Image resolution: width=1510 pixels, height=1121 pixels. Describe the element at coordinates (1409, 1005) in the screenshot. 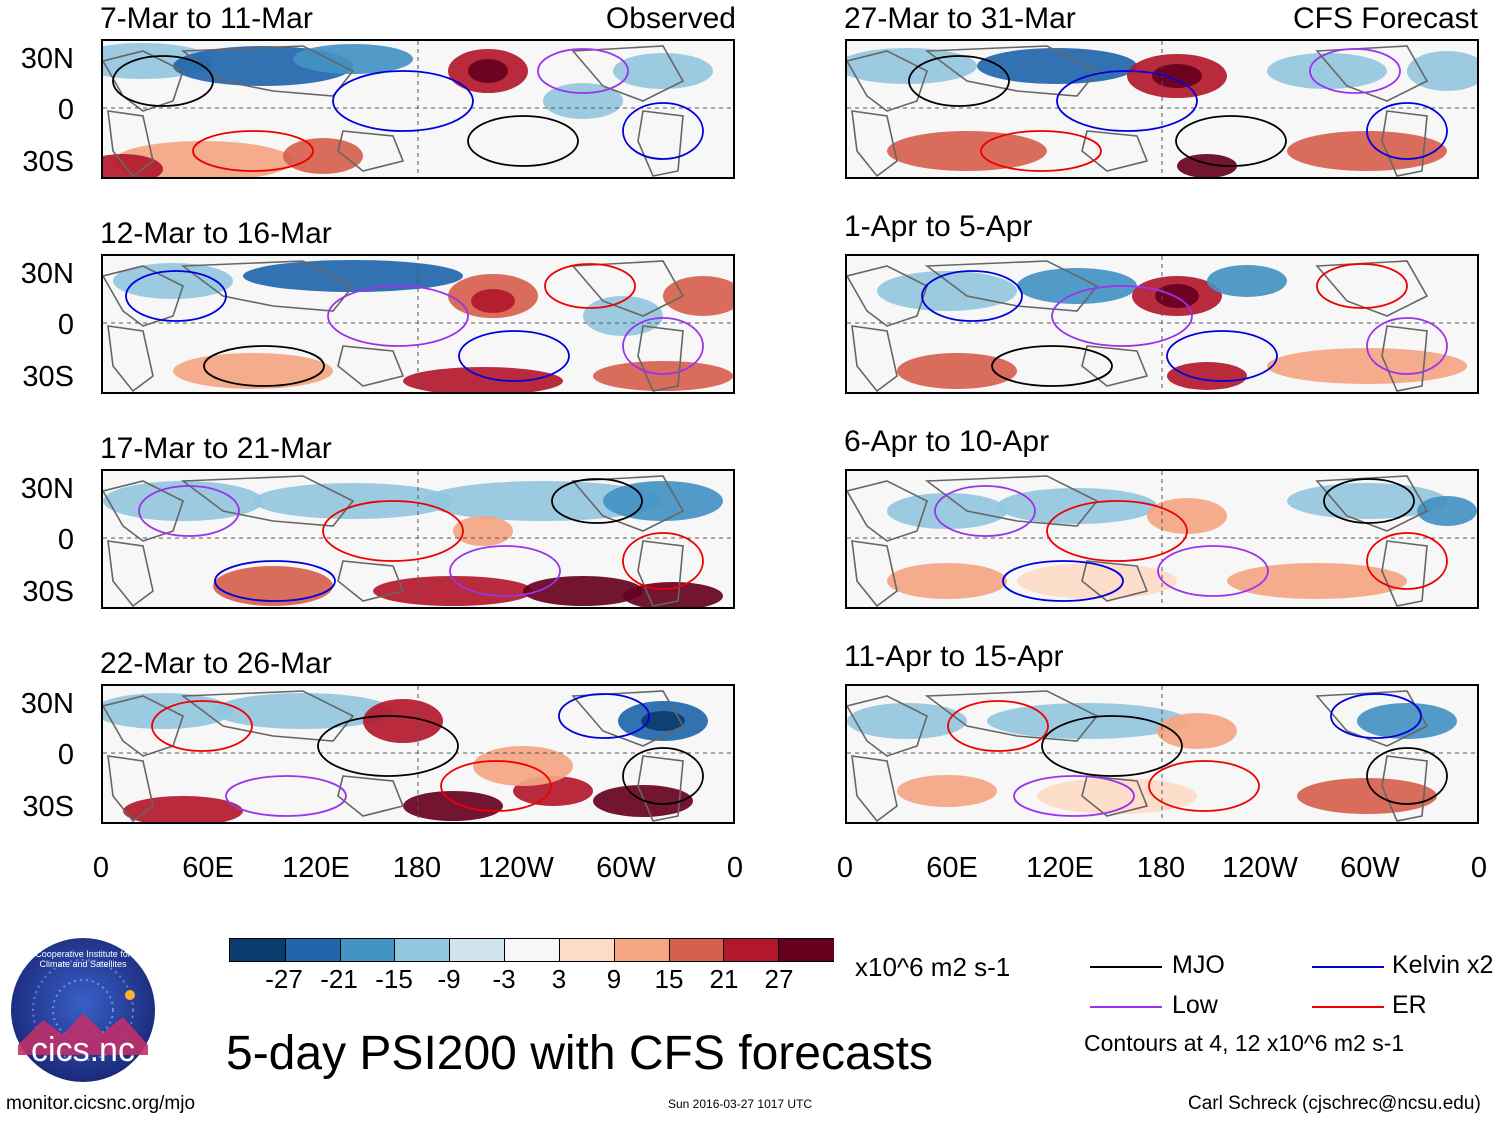

I see `legend-label-er: ER` at that location.